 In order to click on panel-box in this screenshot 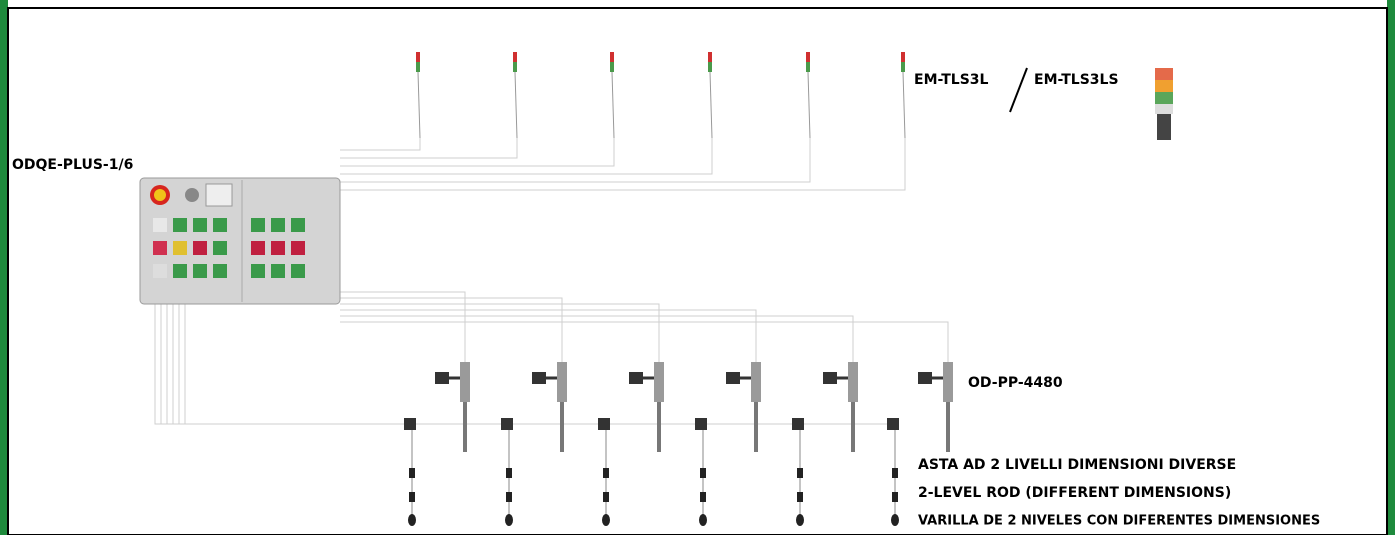, I will do `click(240, 241)`.